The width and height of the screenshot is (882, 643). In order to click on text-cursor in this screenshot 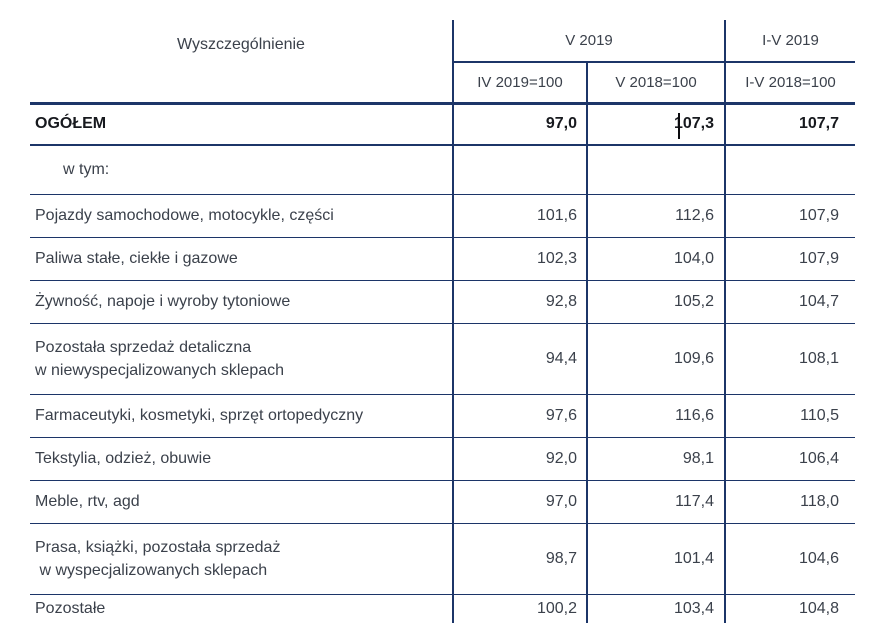, I will do `click(679, 125)`.